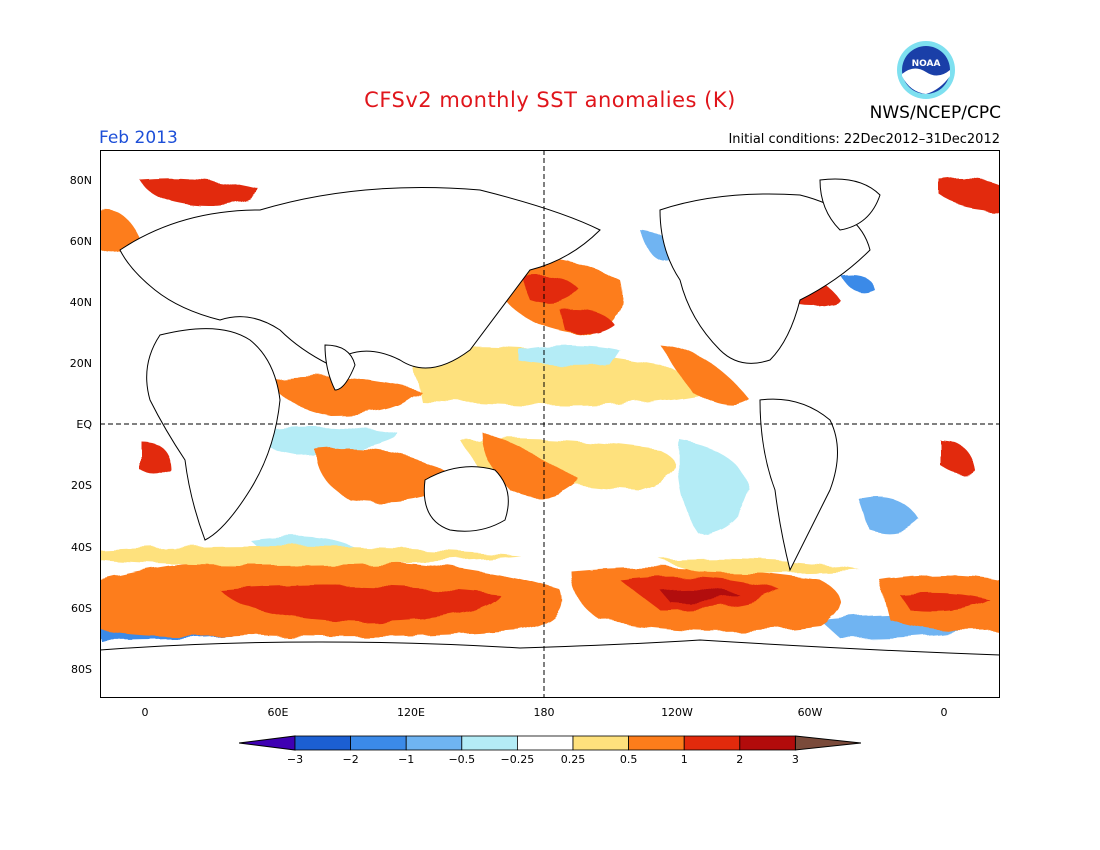 The width and height of the screenshot is (1100, 850). I want to click on lat-label: 60S, so click(81, 608).